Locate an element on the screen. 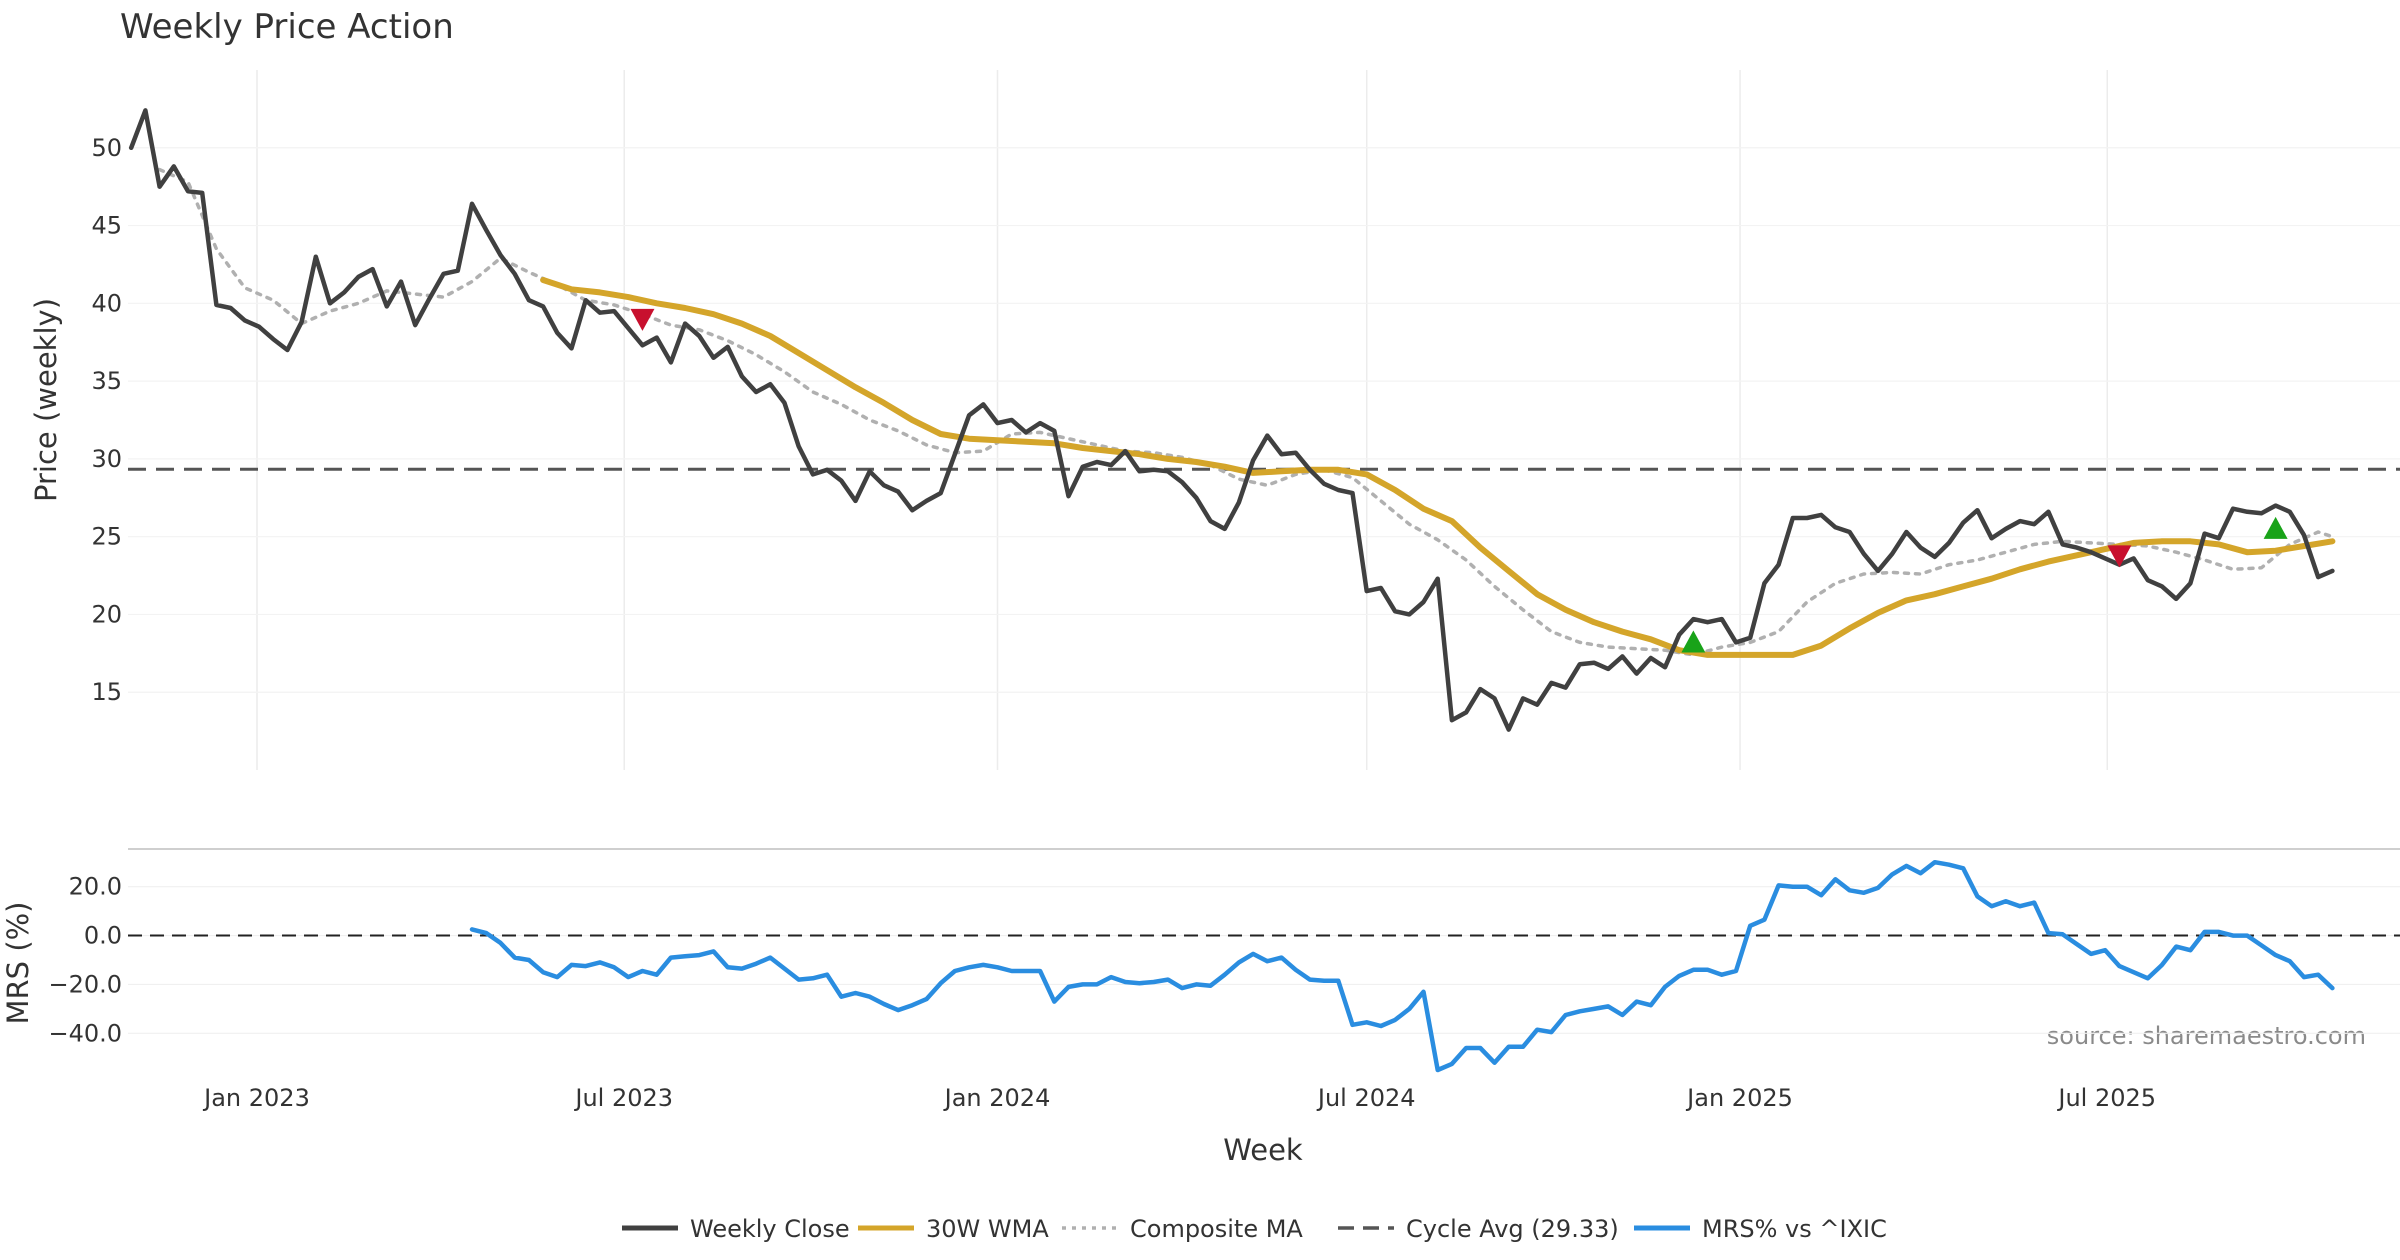  legend-label: MRS% vs ^IXIC is located at coordinates (1794, 1229).